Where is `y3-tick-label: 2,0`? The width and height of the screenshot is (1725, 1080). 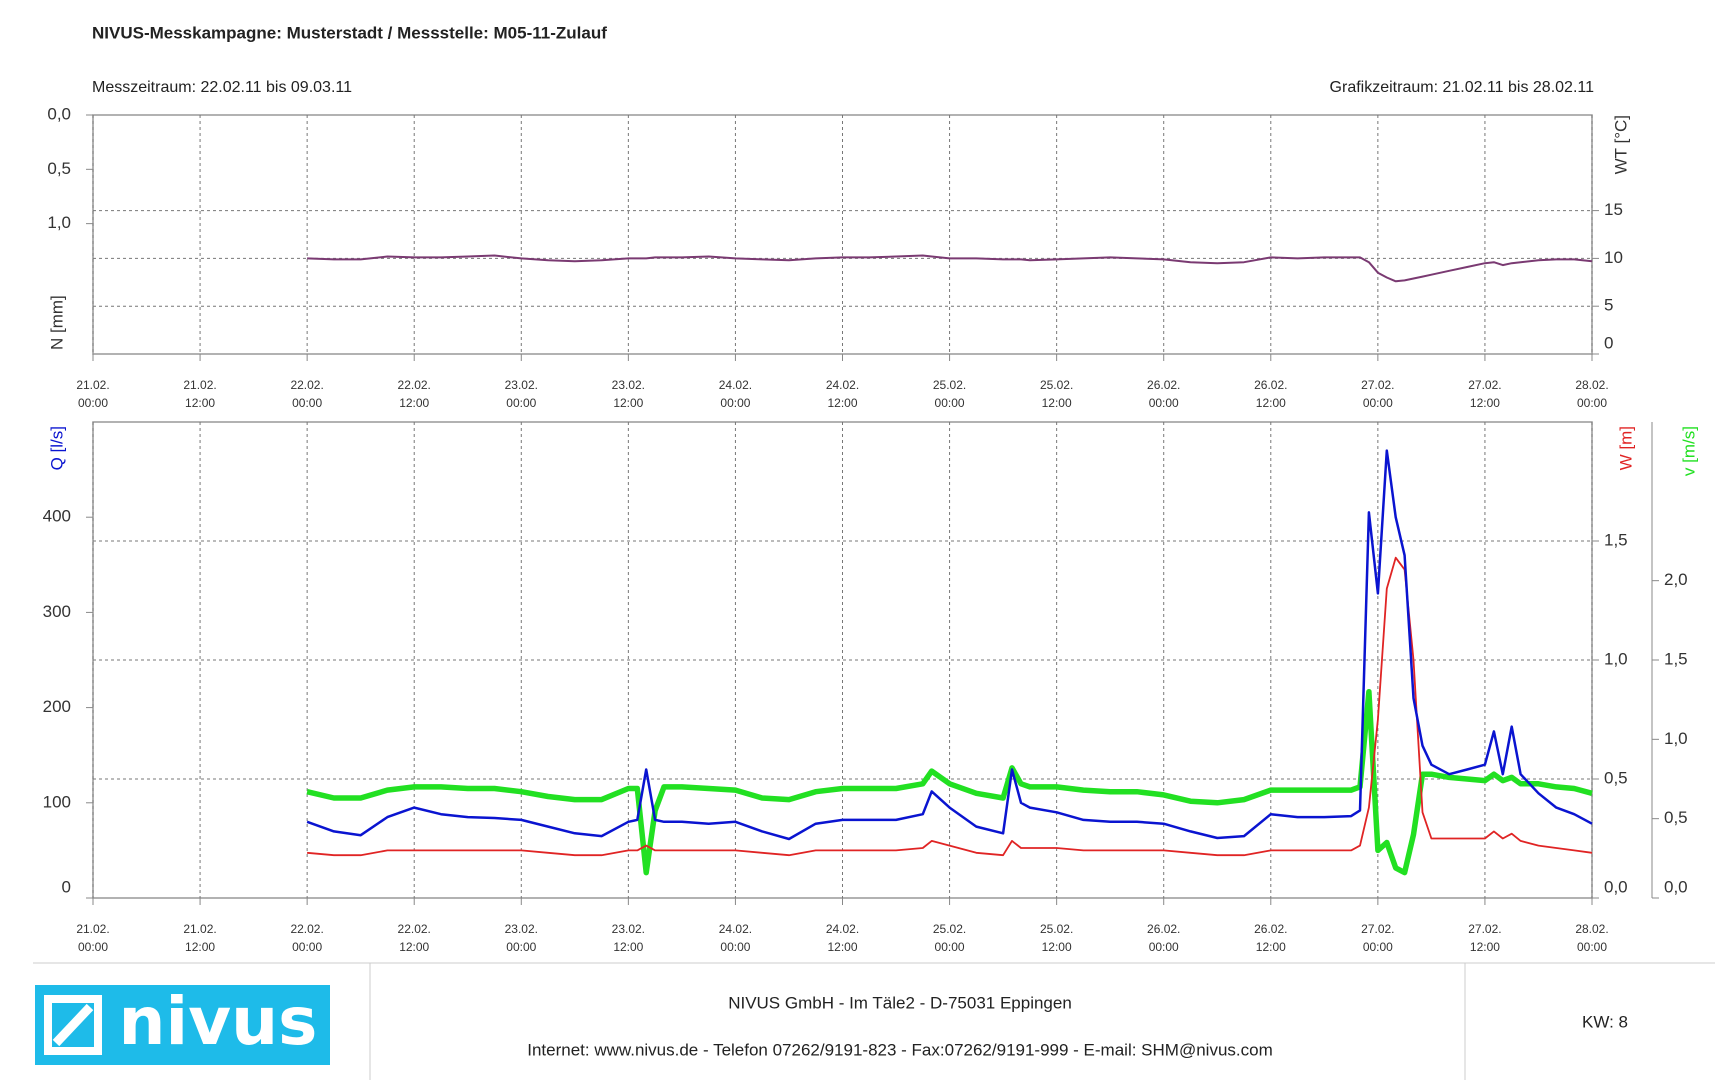
y3-tick-label: 2,0 is located at coordinates (1676, 579).